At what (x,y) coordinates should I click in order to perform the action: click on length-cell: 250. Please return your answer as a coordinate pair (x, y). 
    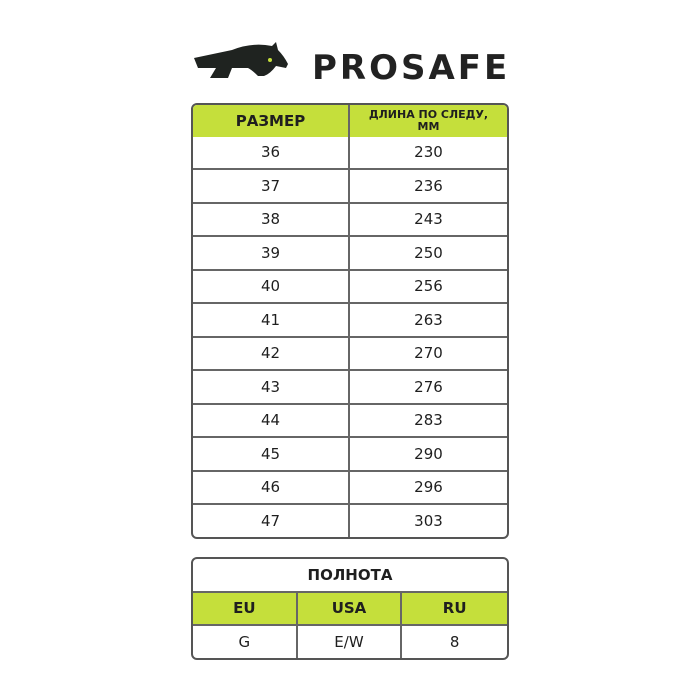
    Looking at the image, I should click on (428, 254).